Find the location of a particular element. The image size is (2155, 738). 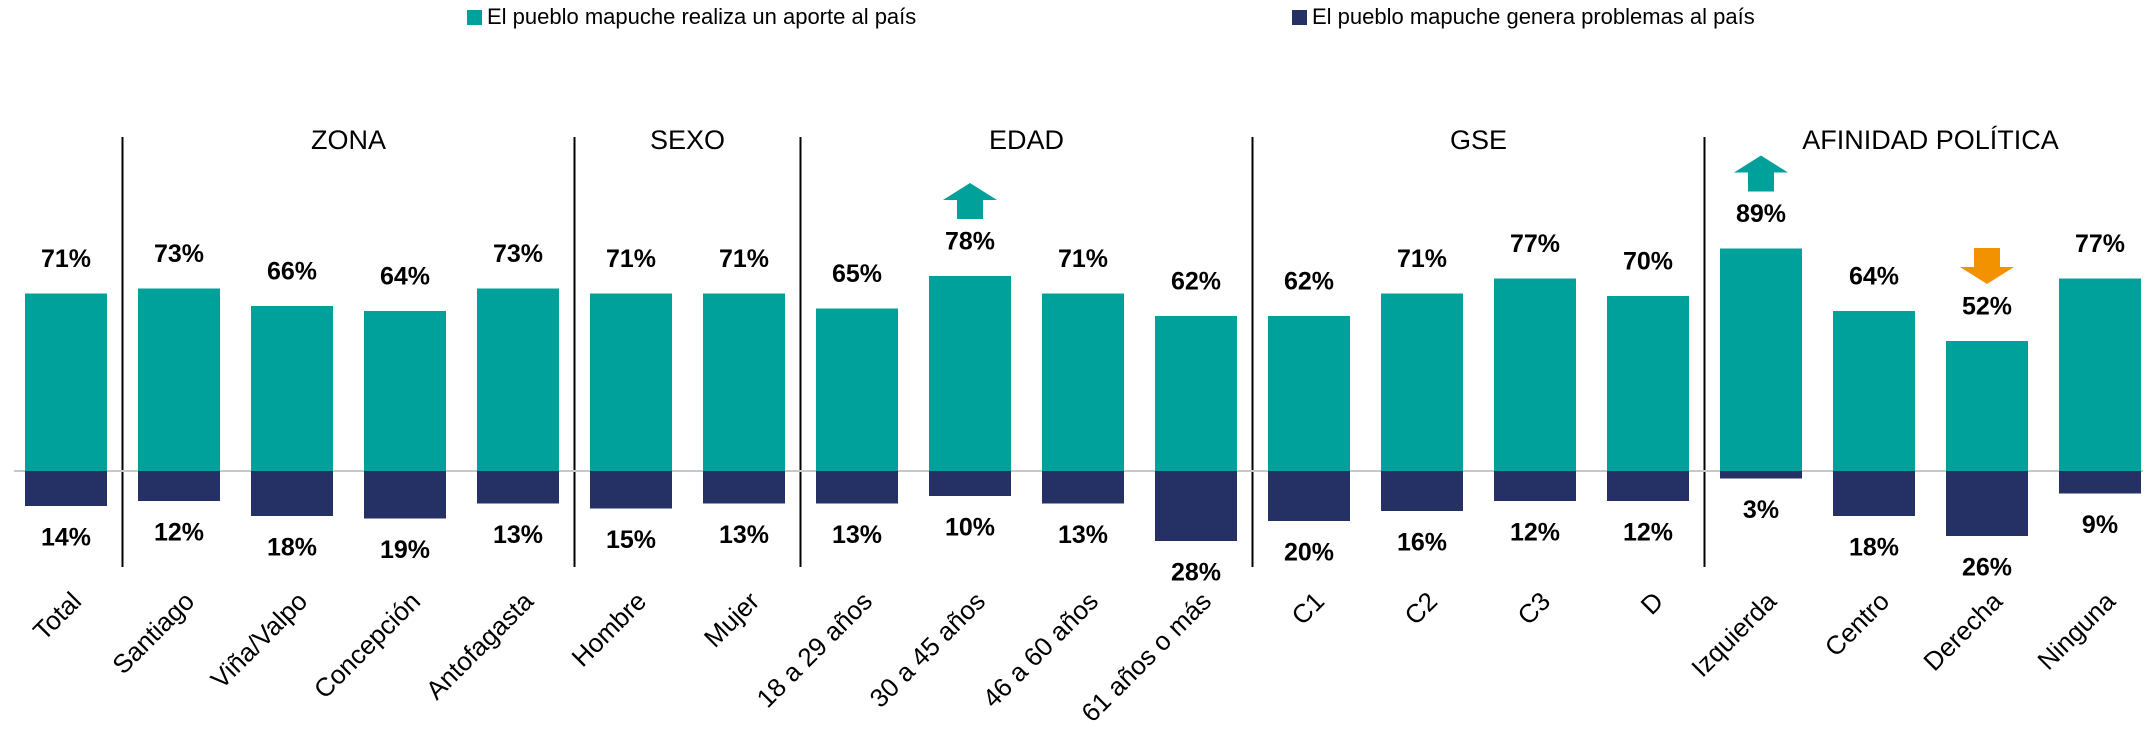

value-label: 66% is located at coordinates (292, 272).